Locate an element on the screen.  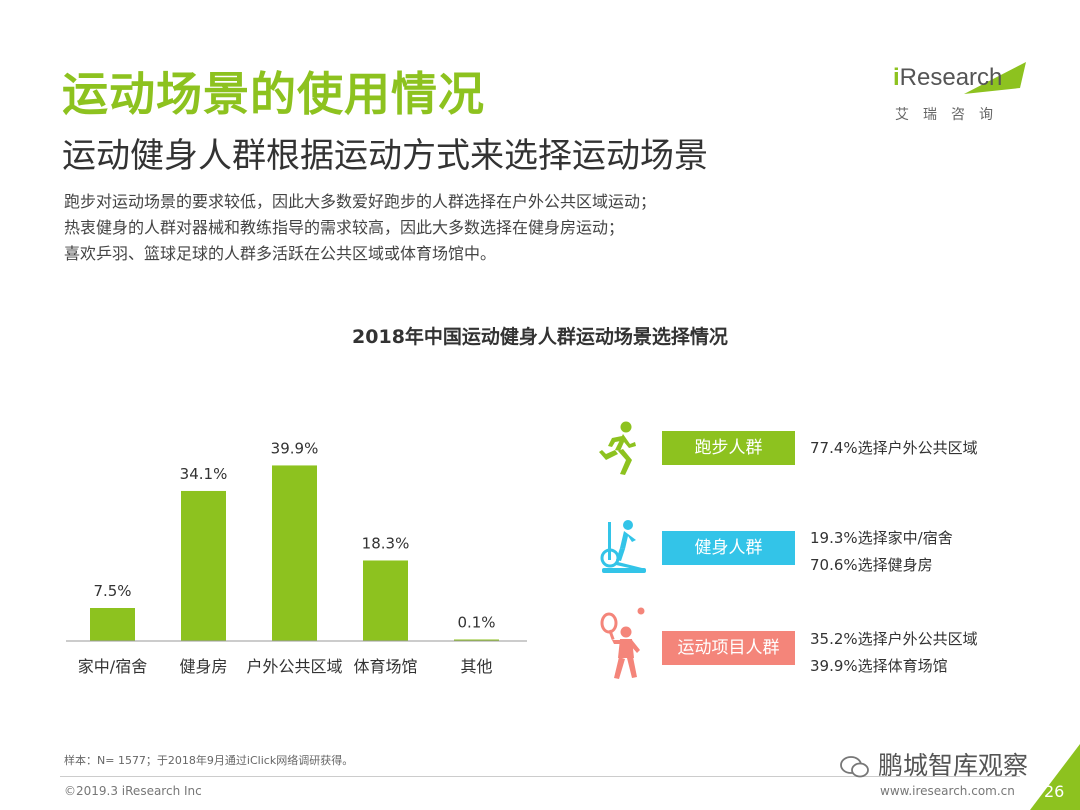
group-note-sports-2: 39.9%选择体育场馆 is located at coordinates (879, 666).